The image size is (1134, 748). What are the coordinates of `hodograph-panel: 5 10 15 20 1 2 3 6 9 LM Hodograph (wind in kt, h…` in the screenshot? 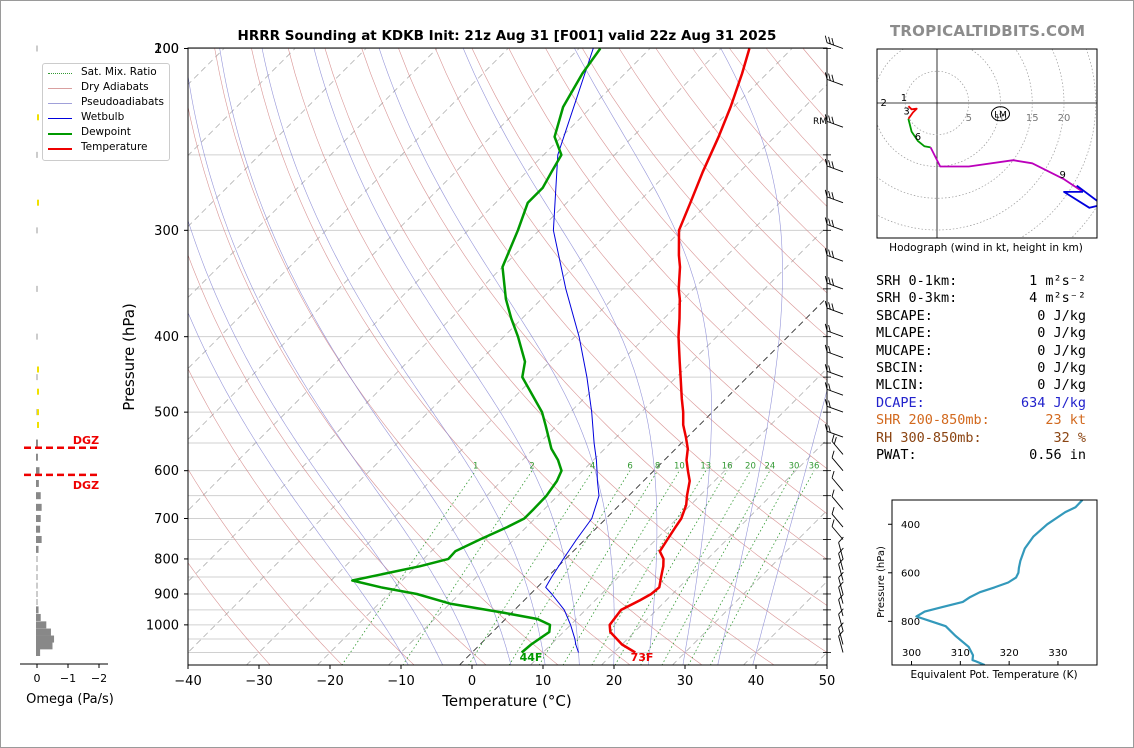 It's located at (987, 151).